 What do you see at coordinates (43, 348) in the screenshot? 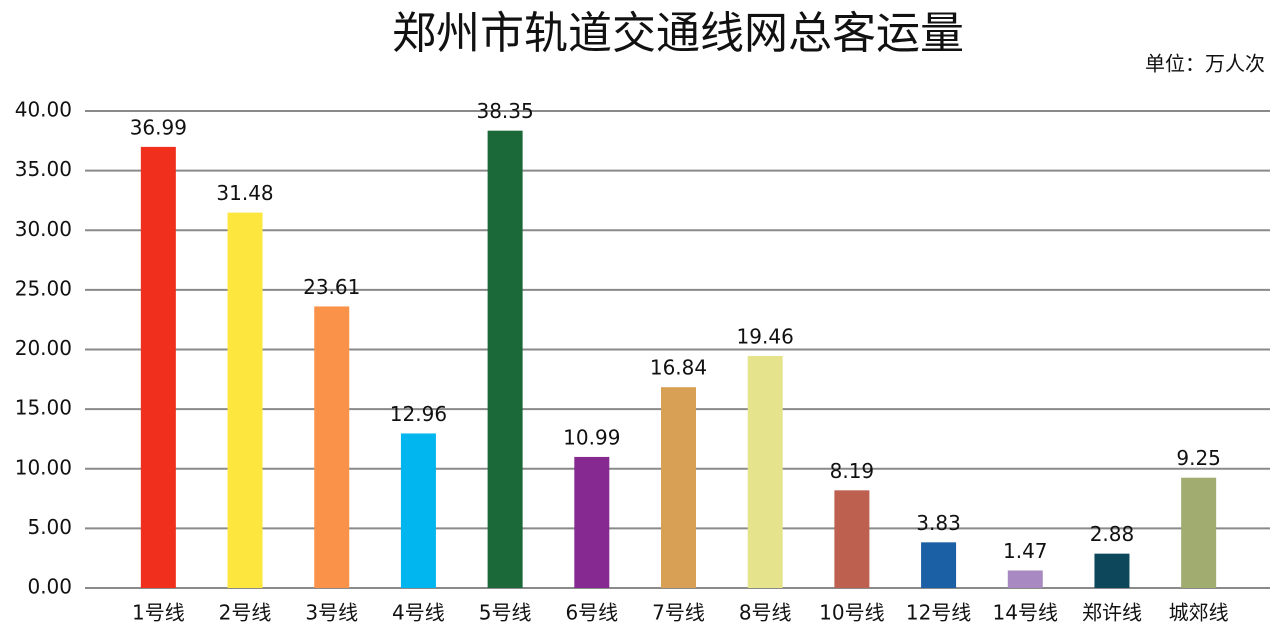
I see `y-tick-label: 20.00` at bounding box center [43, 348].